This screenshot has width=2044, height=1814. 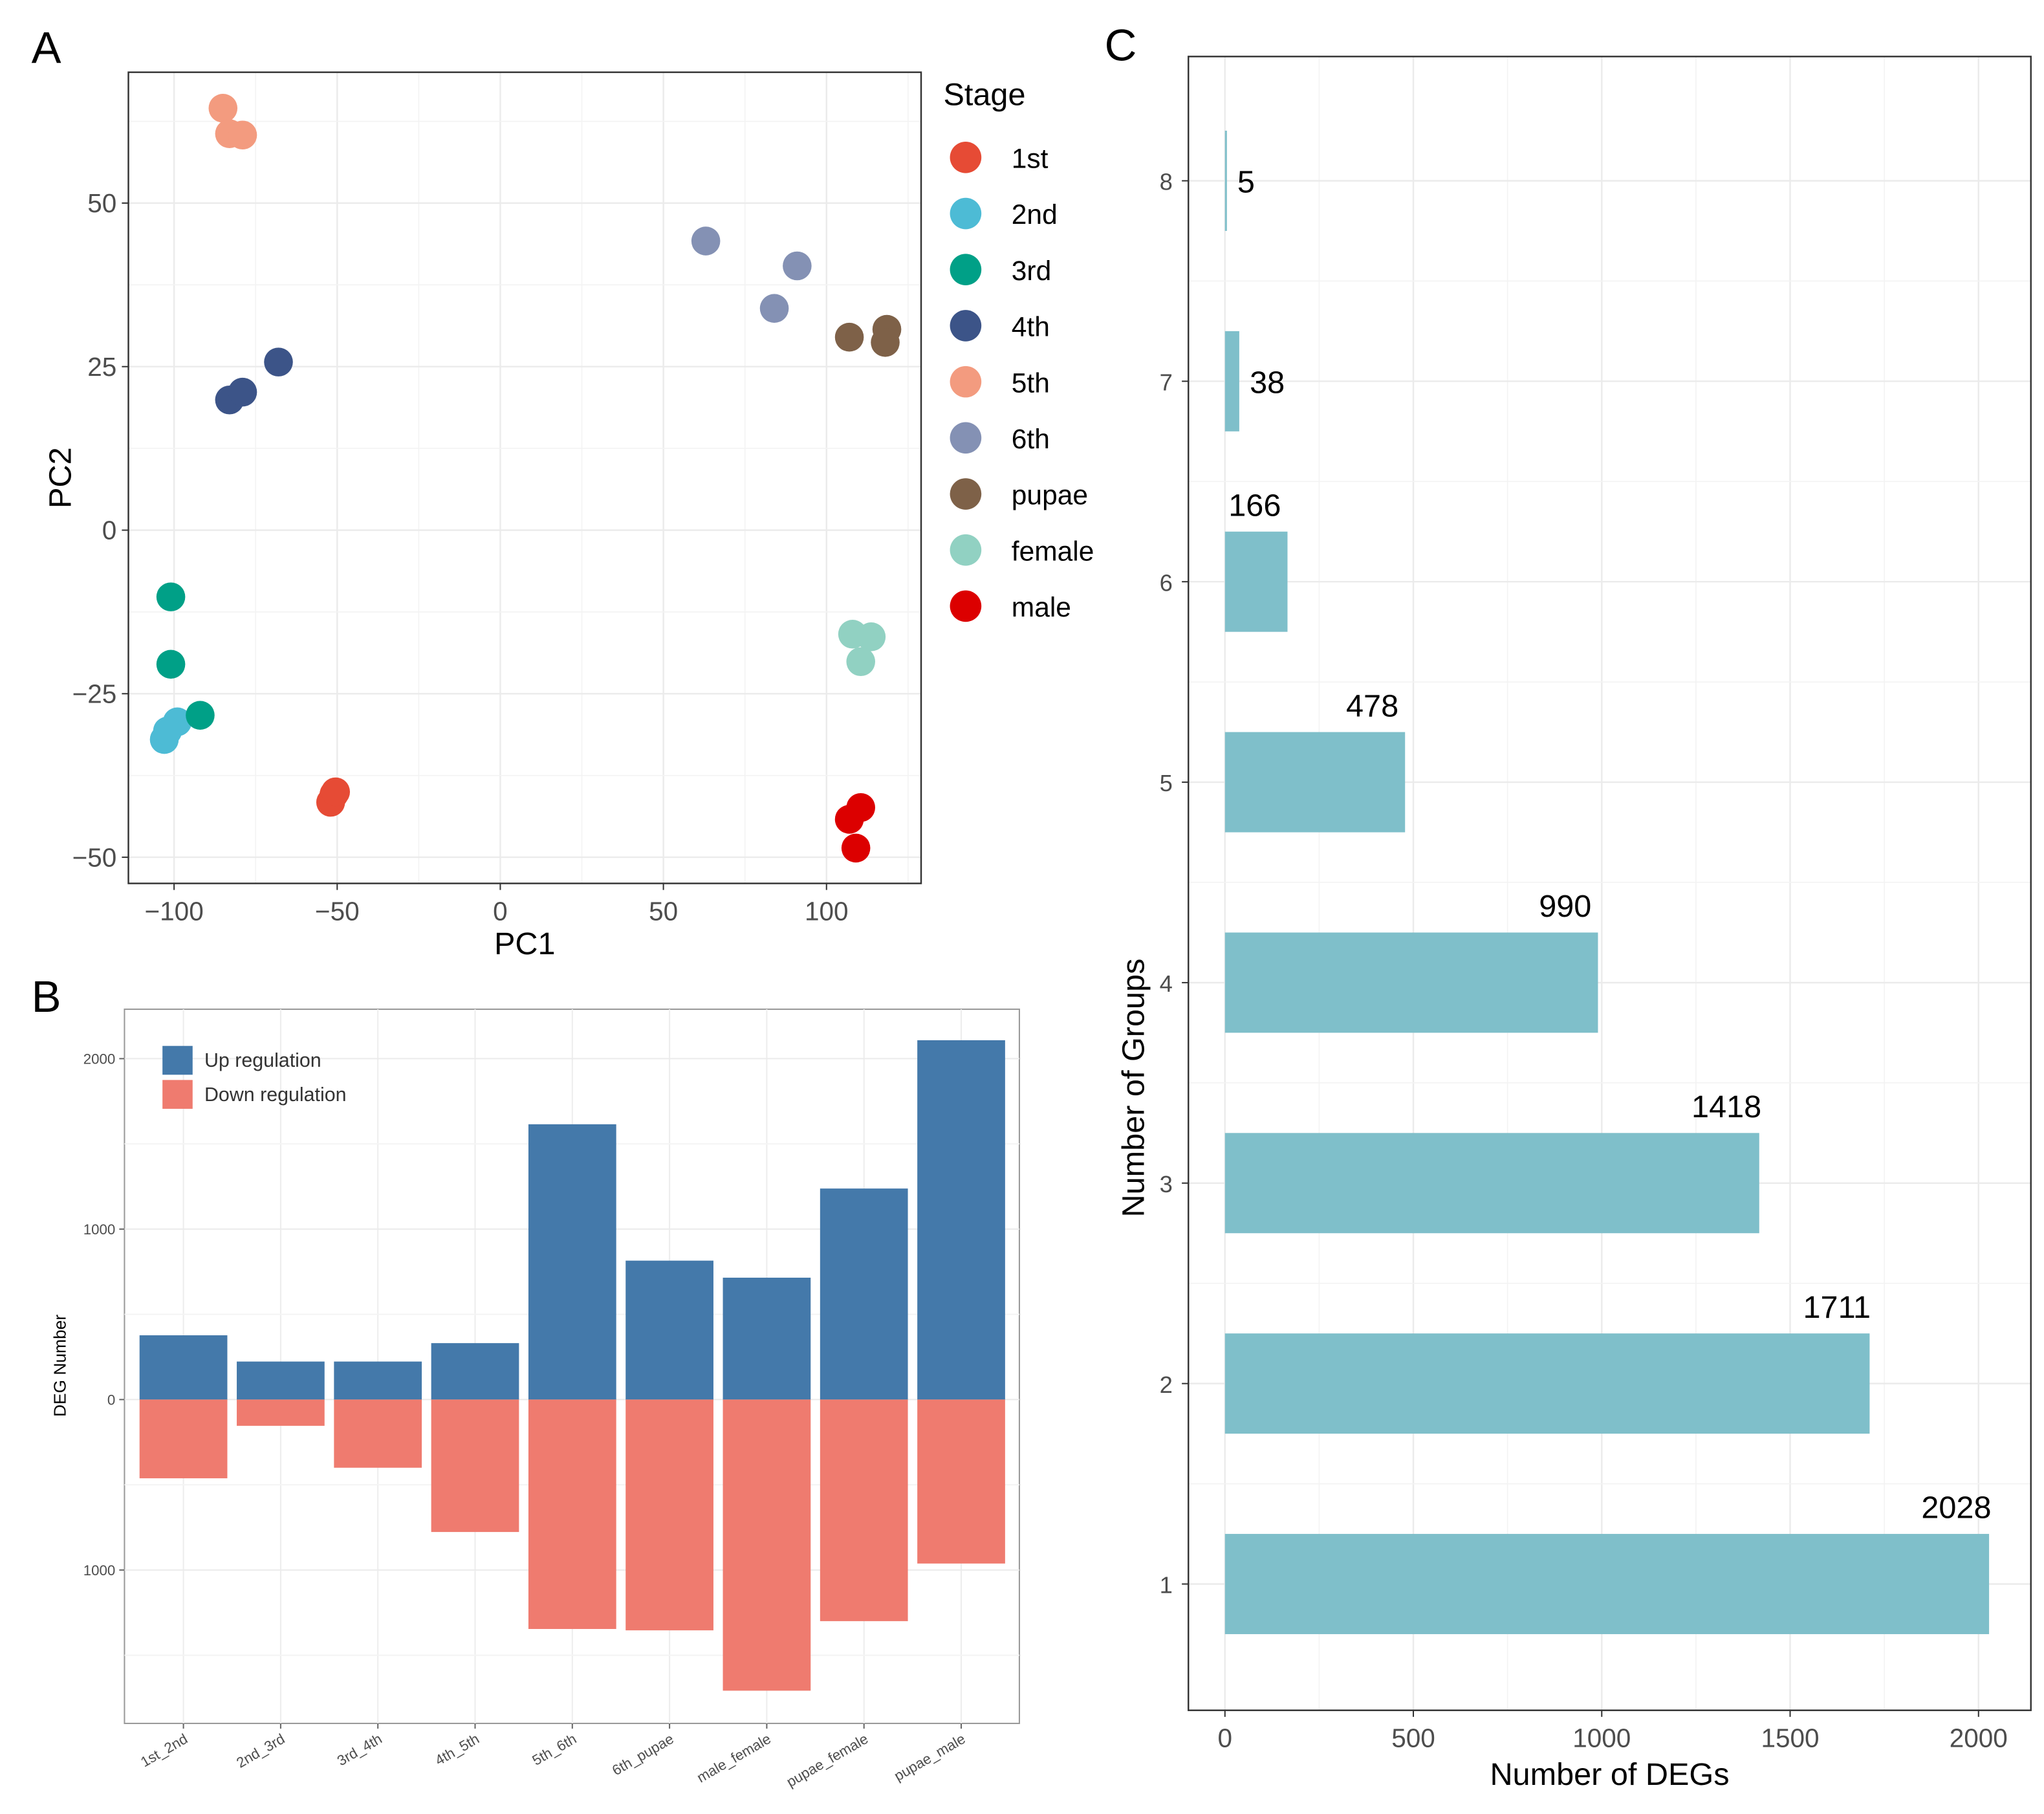 I want to click on panel-a-x-tick-label: −50, so click(x=337, y=911).